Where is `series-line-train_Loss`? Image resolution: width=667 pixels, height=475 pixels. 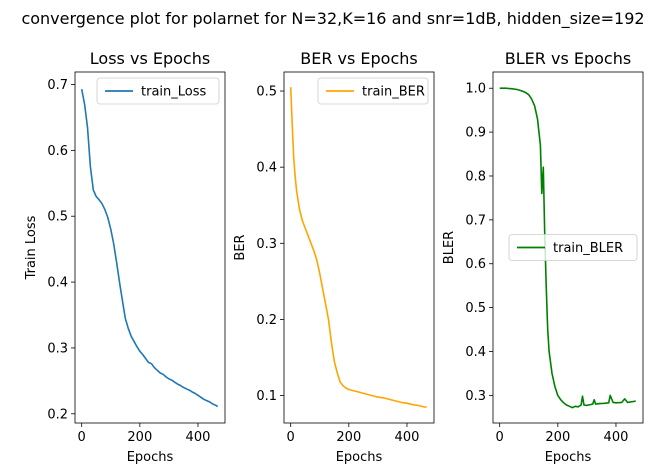 series-line-train_Loss is located at coordinates (149, 248).